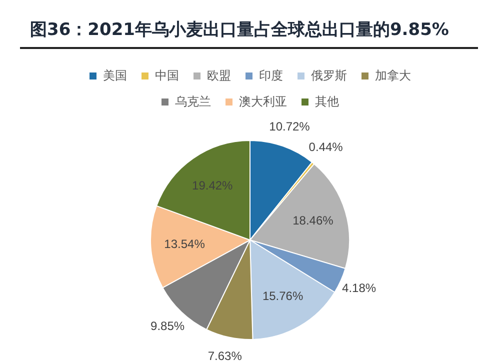 Image resolution: width=500 pixels, height=362 pixels. What do you see at coordinates (249, 33) in the screenshot?
I see `chart-title: 图36：2021年乌小麦出口量占全球总出口量的9.85%` at bounding box center [249, 33].